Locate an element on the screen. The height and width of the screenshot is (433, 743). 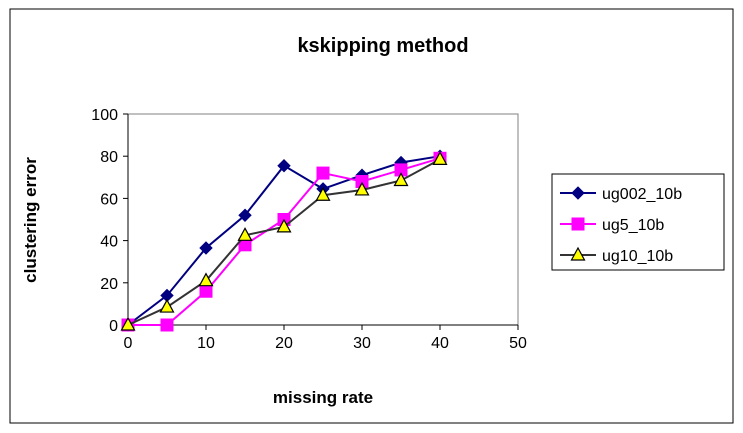
legend-item: ug5_10b is located at coordinates (612, 225).